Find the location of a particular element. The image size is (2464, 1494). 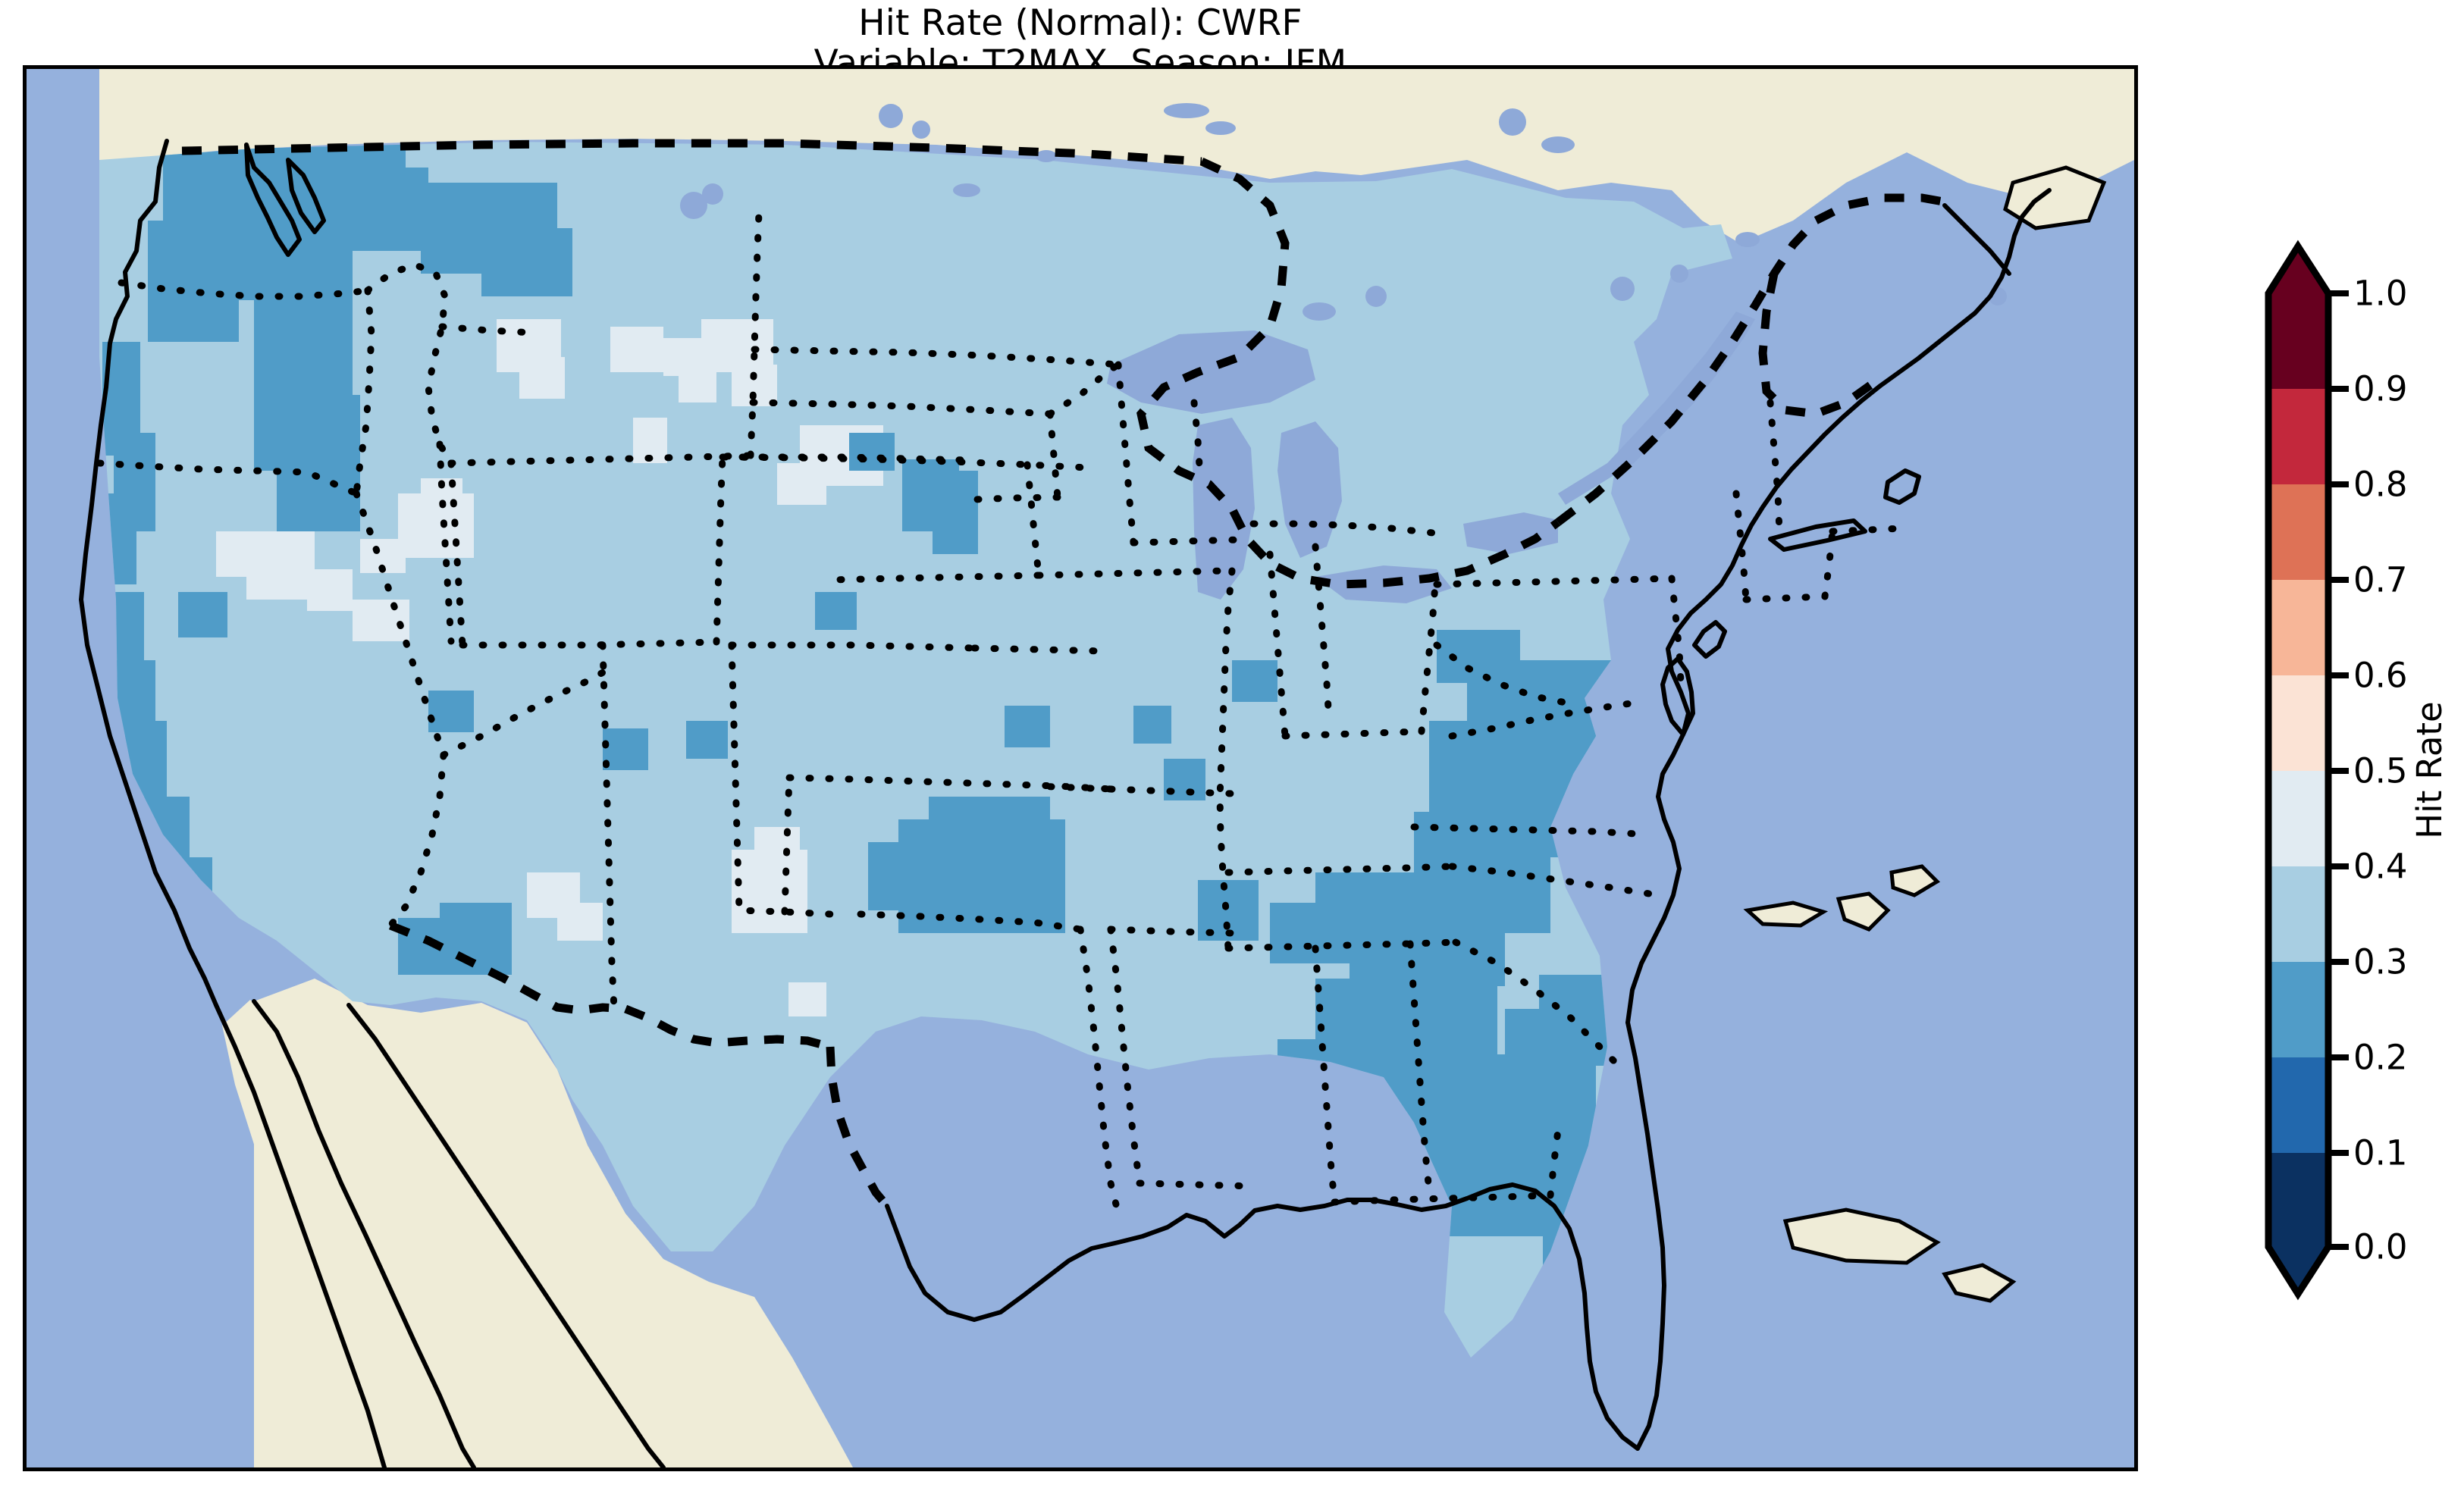

colorbar-tick-0-1: 0.1 is located at coordinates (2381, 1152).